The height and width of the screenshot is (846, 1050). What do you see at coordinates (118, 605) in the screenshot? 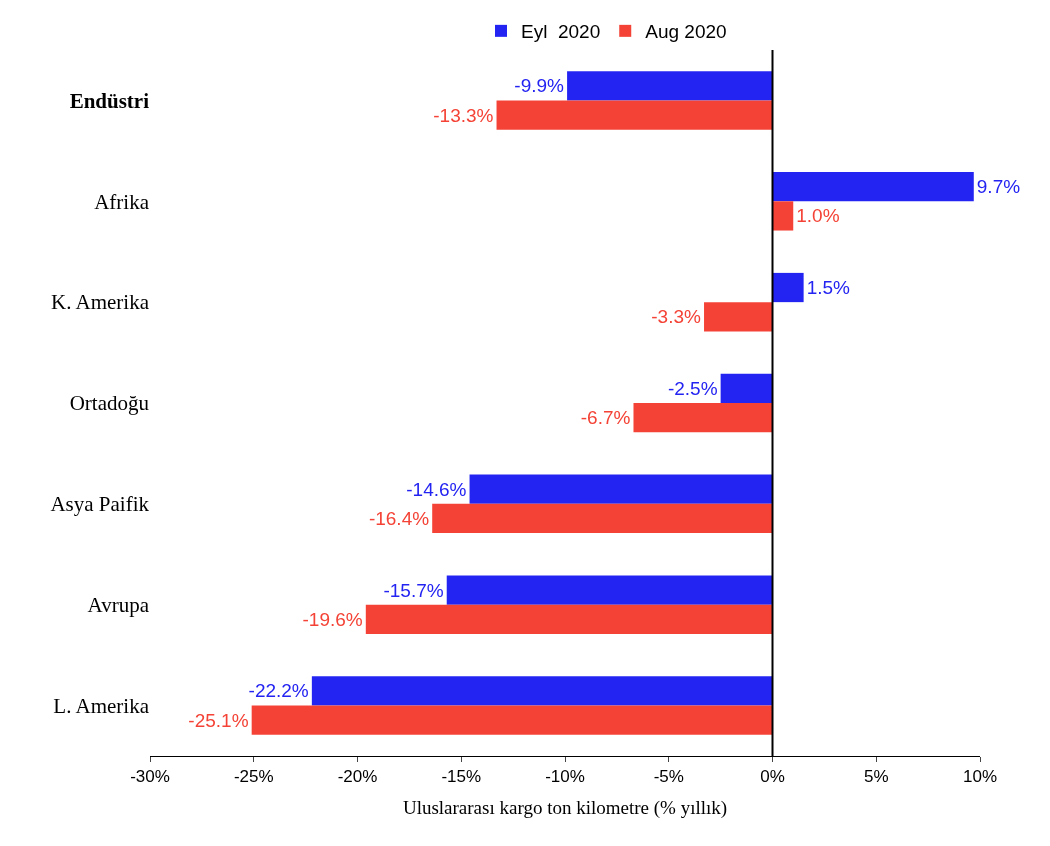
I see `y-tick-label: Avrupa` at bounding box center [118, 605].